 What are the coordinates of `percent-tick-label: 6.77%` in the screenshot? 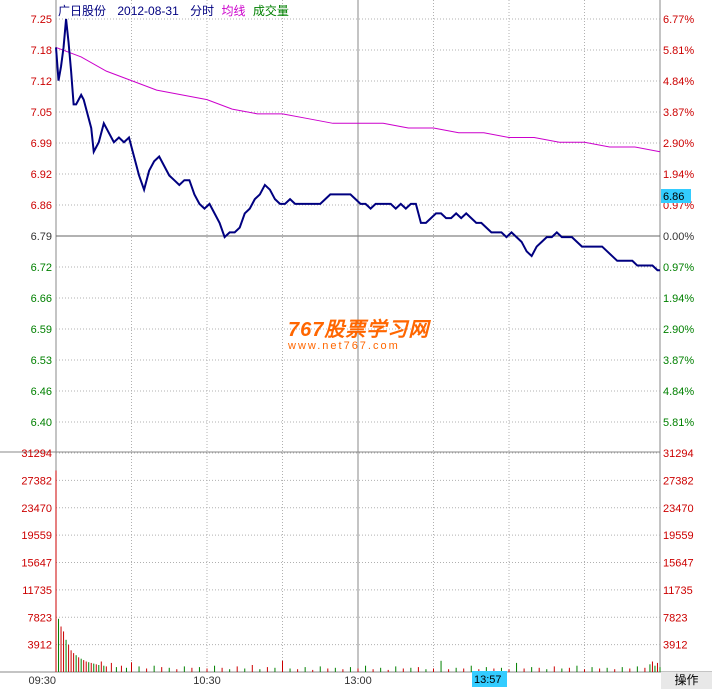 It's located at (678, 20).